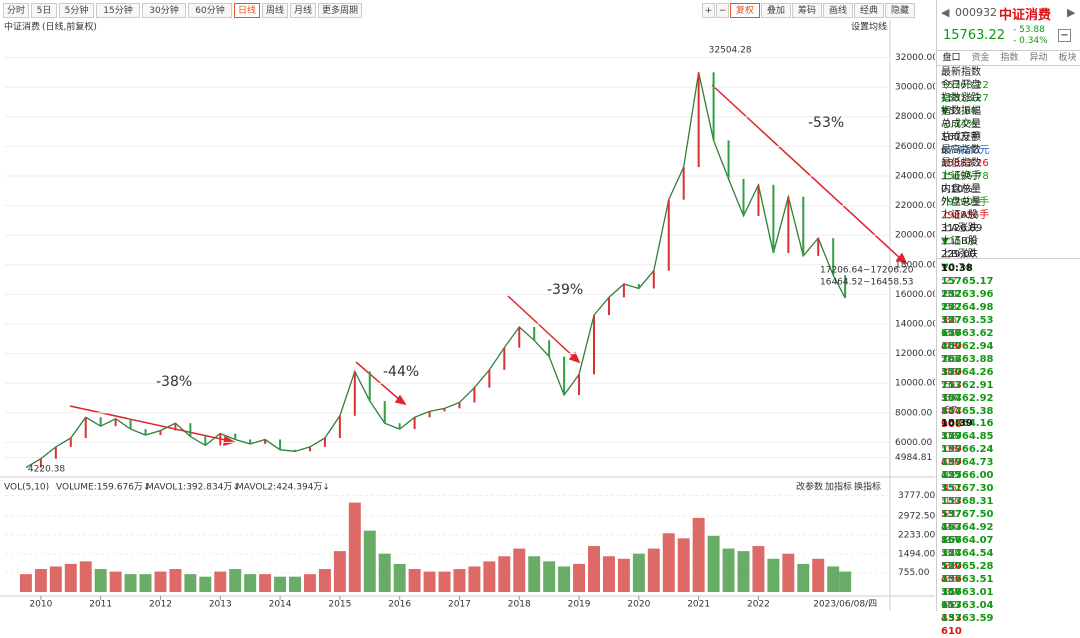 The width and height of the screenshot is (1080, 638). Describe the element at coordinates (16, 10) in the screenshot. I see `period-tab: 分时` at that location.